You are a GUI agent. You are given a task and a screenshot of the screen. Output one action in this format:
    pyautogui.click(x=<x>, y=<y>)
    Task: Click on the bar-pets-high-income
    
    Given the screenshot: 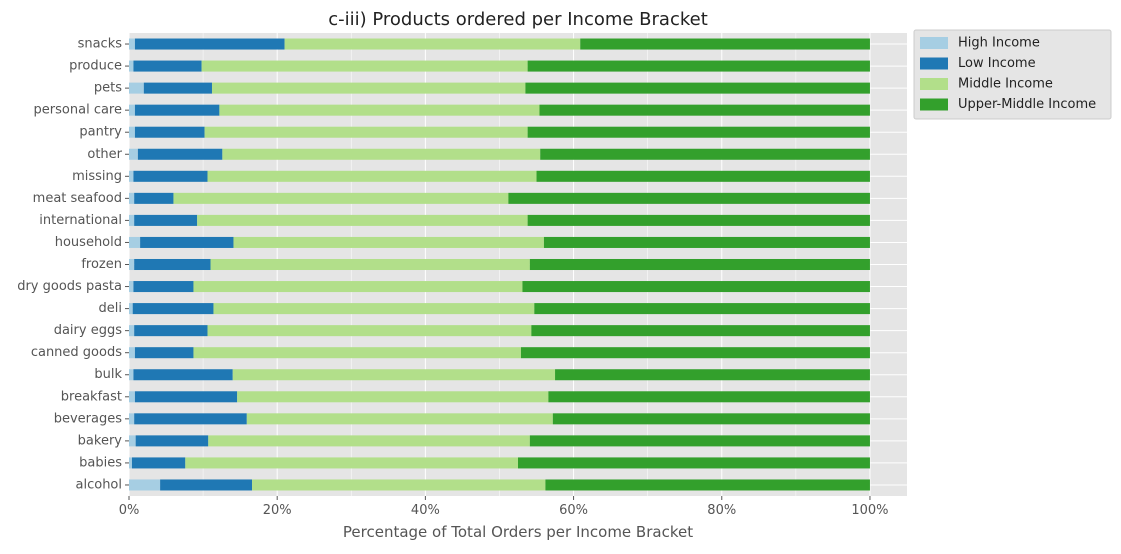 What is the action you would take?
    pyautogui.click(x=136, y=88)
    